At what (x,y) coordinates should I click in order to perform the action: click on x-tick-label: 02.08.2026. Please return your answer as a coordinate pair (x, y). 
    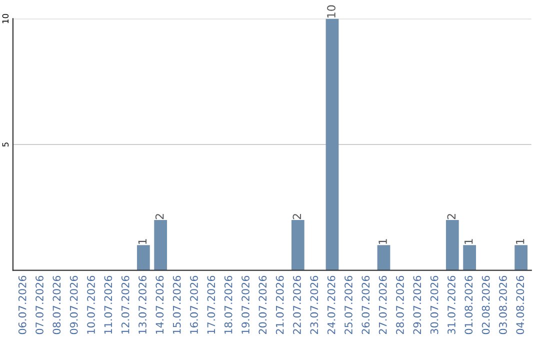
    Looking at the image, I should click on (486, 305).